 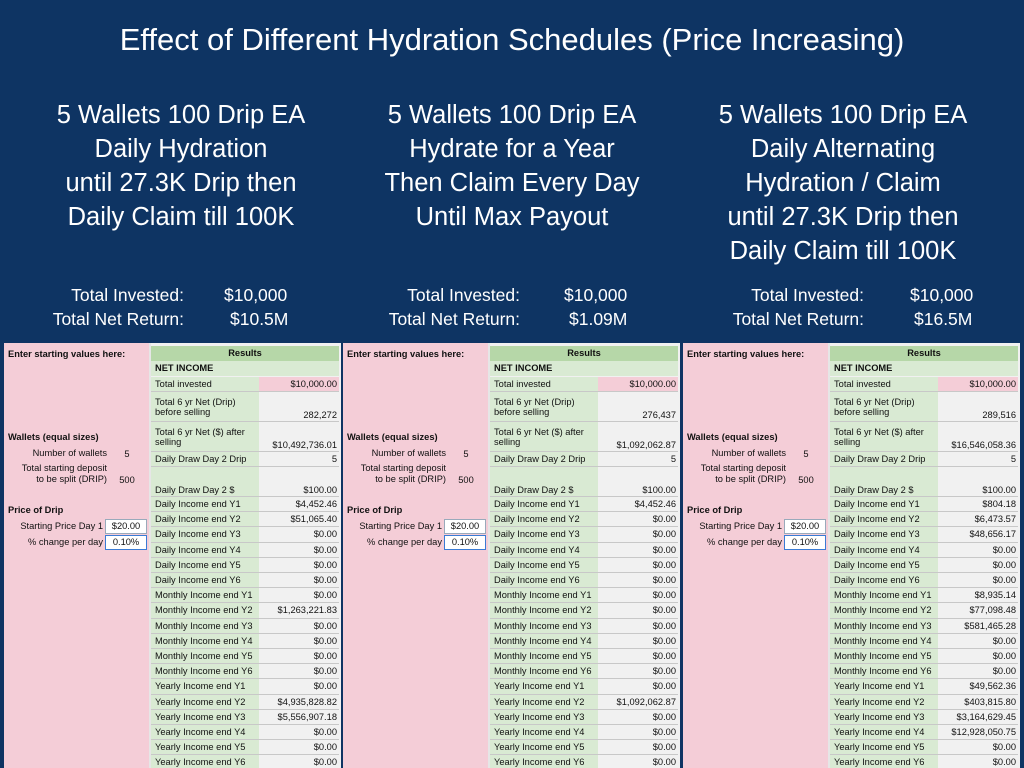 What do you see at coordinates (884, 610) in the screenshot?
I see `result-label: Monthly Income end Y2` at bounding box center [884, 610].